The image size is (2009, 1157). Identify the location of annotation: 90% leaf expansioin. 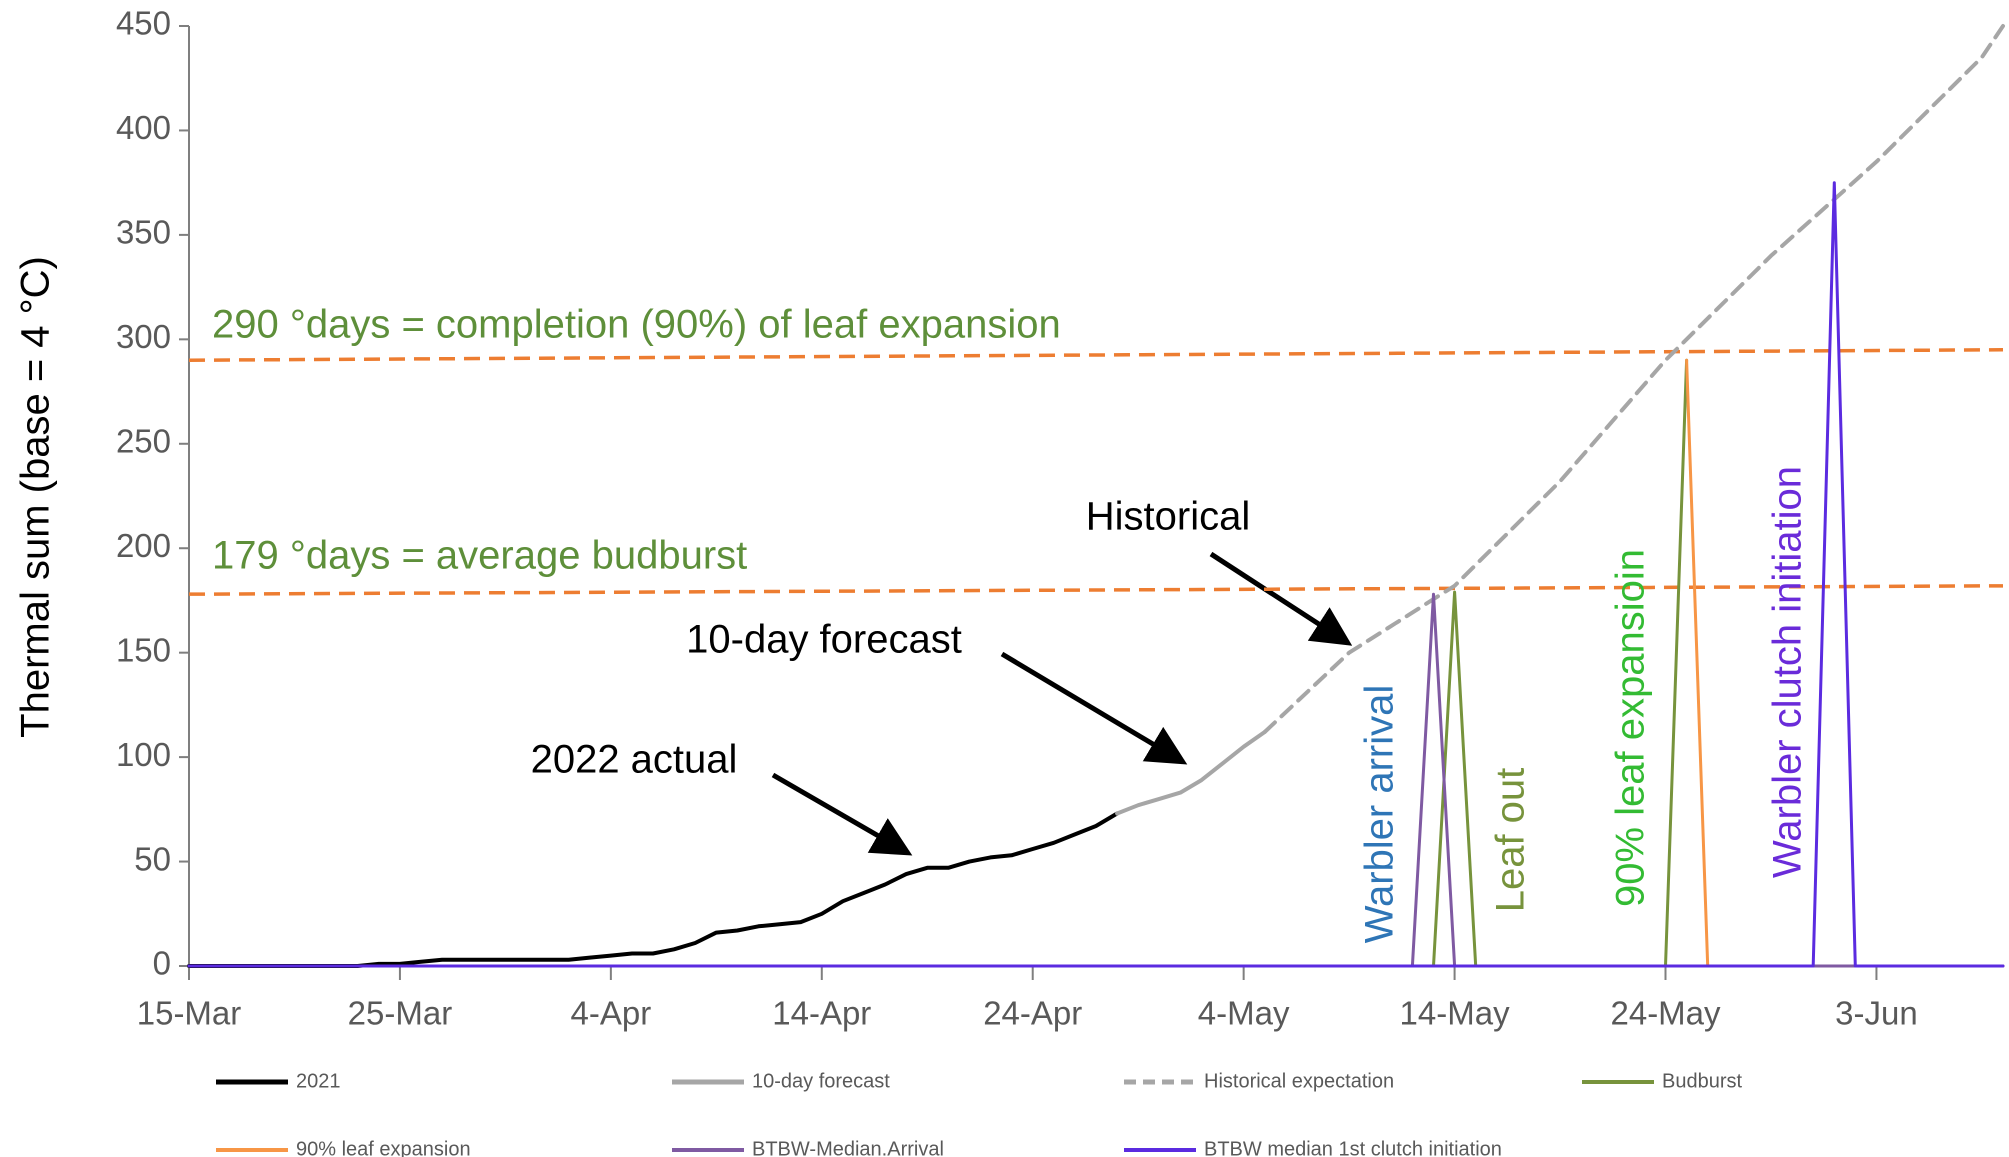
(1631, 728).